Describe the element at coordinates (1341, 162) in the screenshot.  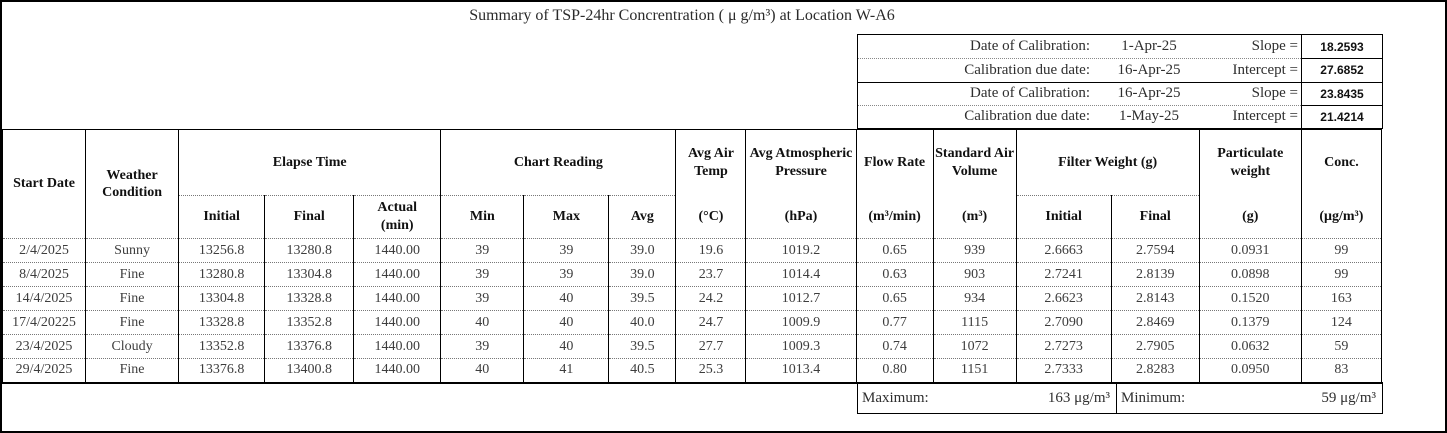
I see `header-conc-label: Conc.` at that location.